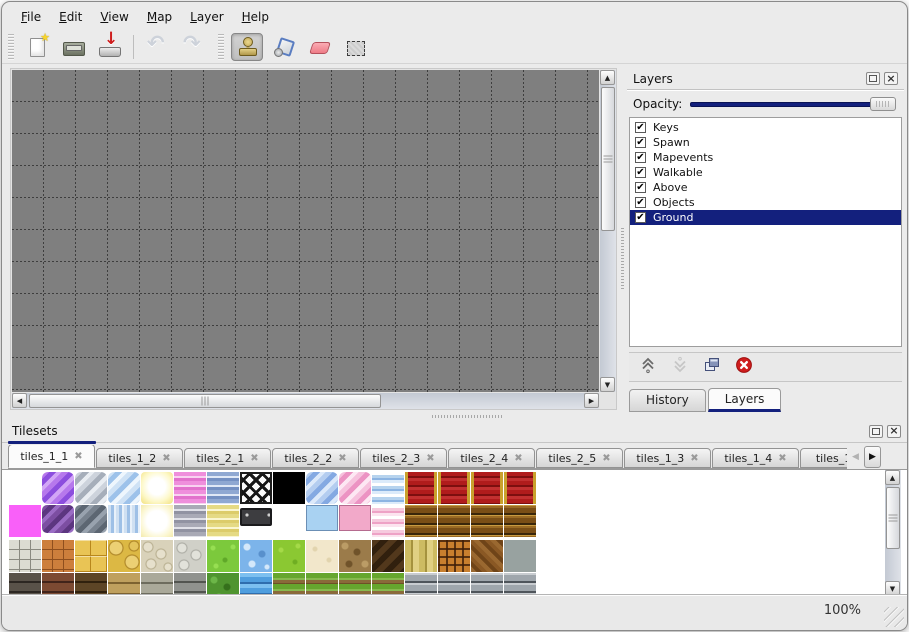 The height and width of the screenshot is (632, 909). I want to click on tileset-tab-tiles_1_: tiles_1_✖, so click(823, 458).